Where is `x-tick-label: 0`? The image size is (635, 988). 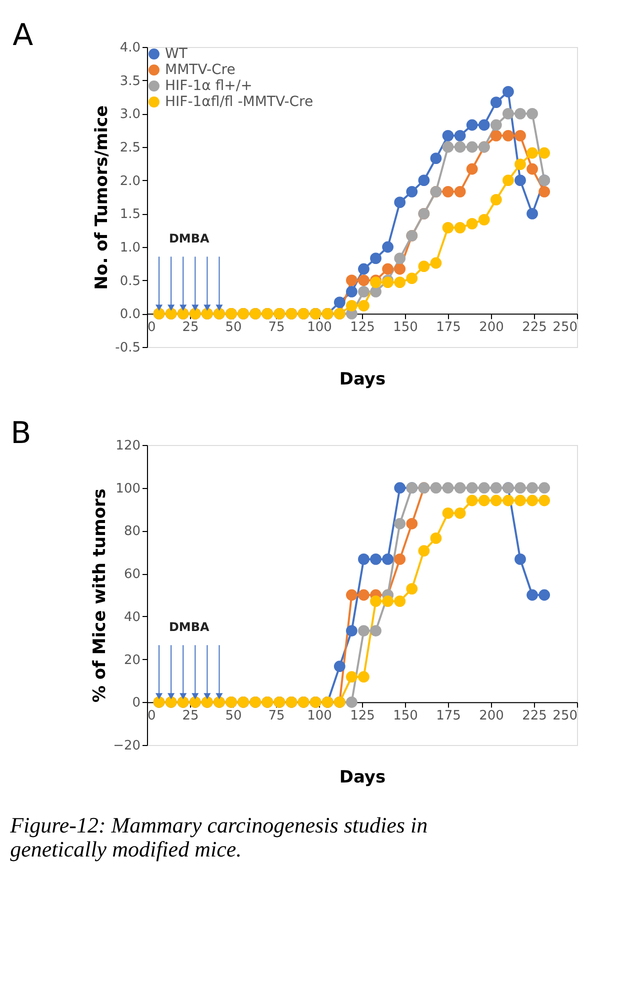 x-tick-label: 0 is located at coordinates (152, 716).